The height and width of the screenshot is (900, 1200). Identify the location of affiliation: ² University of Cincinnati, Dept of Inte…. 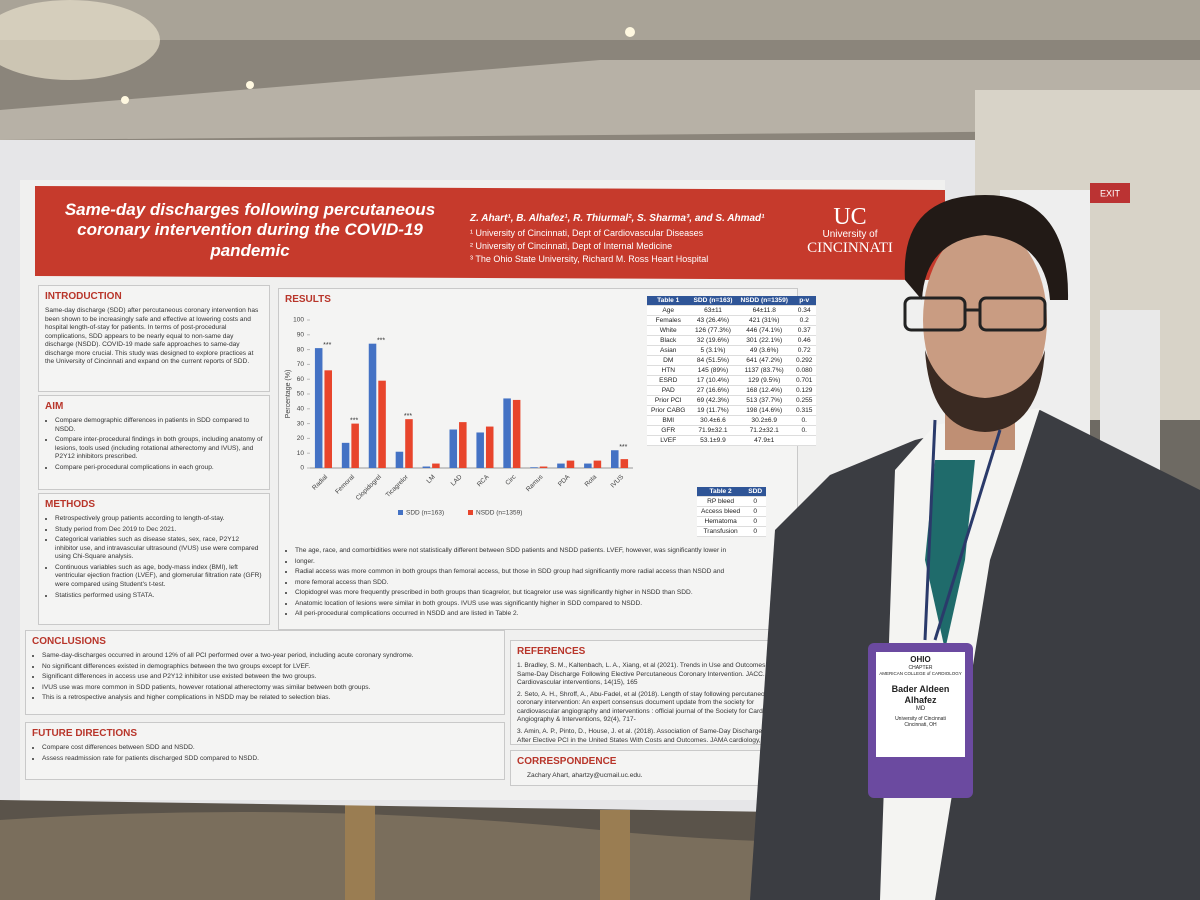
(571, 245).